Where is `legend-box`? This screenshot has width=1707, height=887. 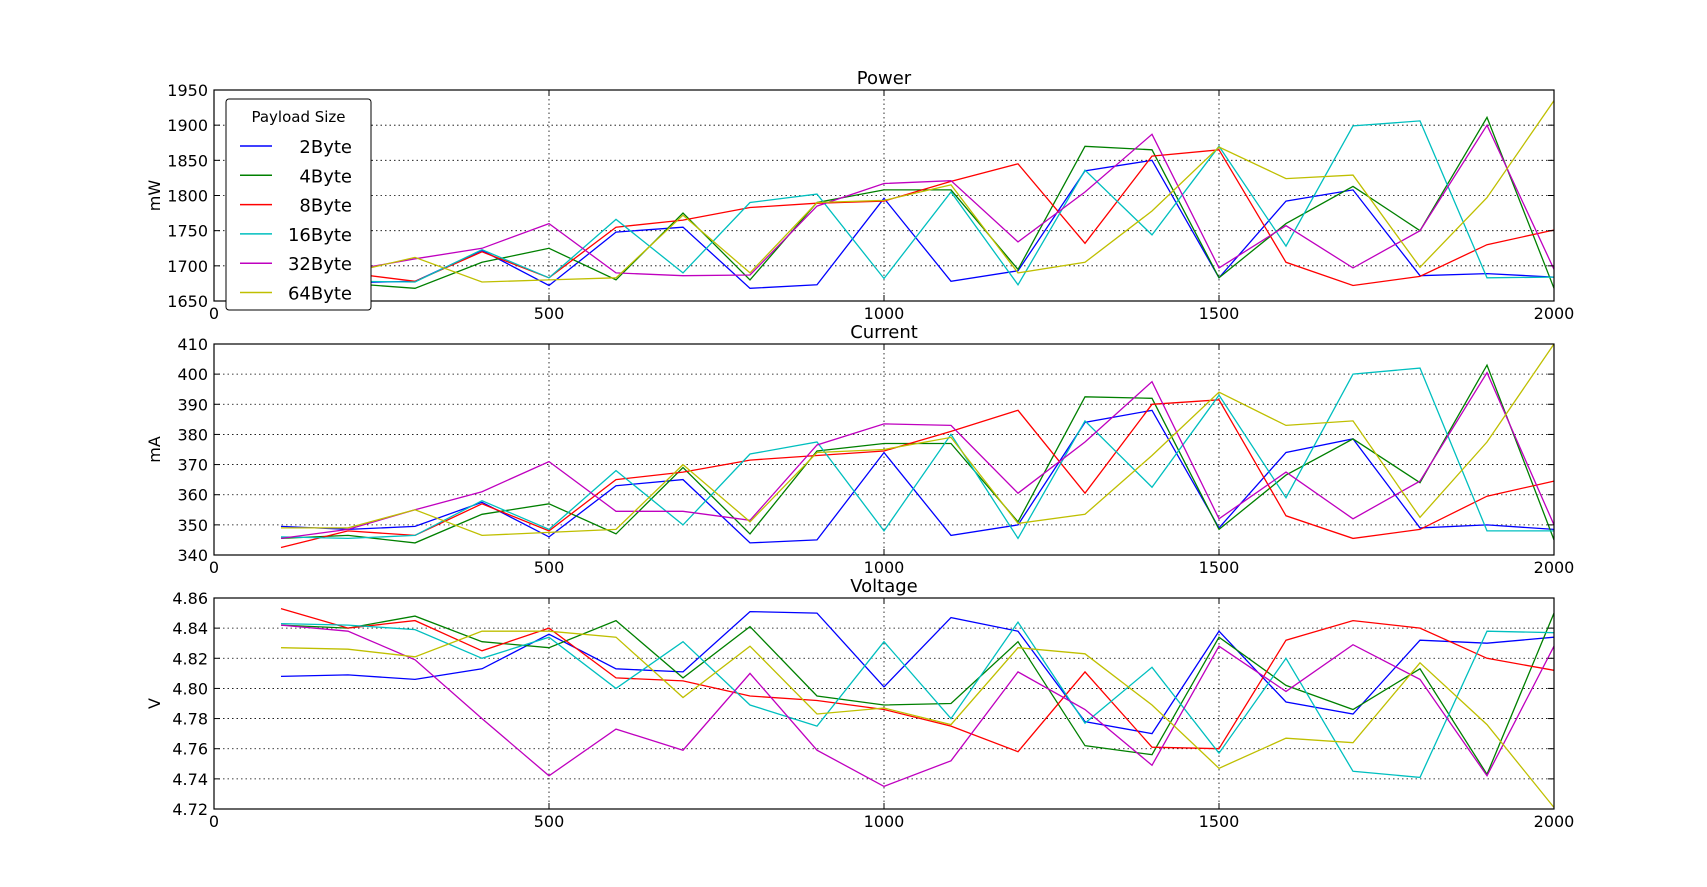
legend-box is located at coordinates (298, 204).